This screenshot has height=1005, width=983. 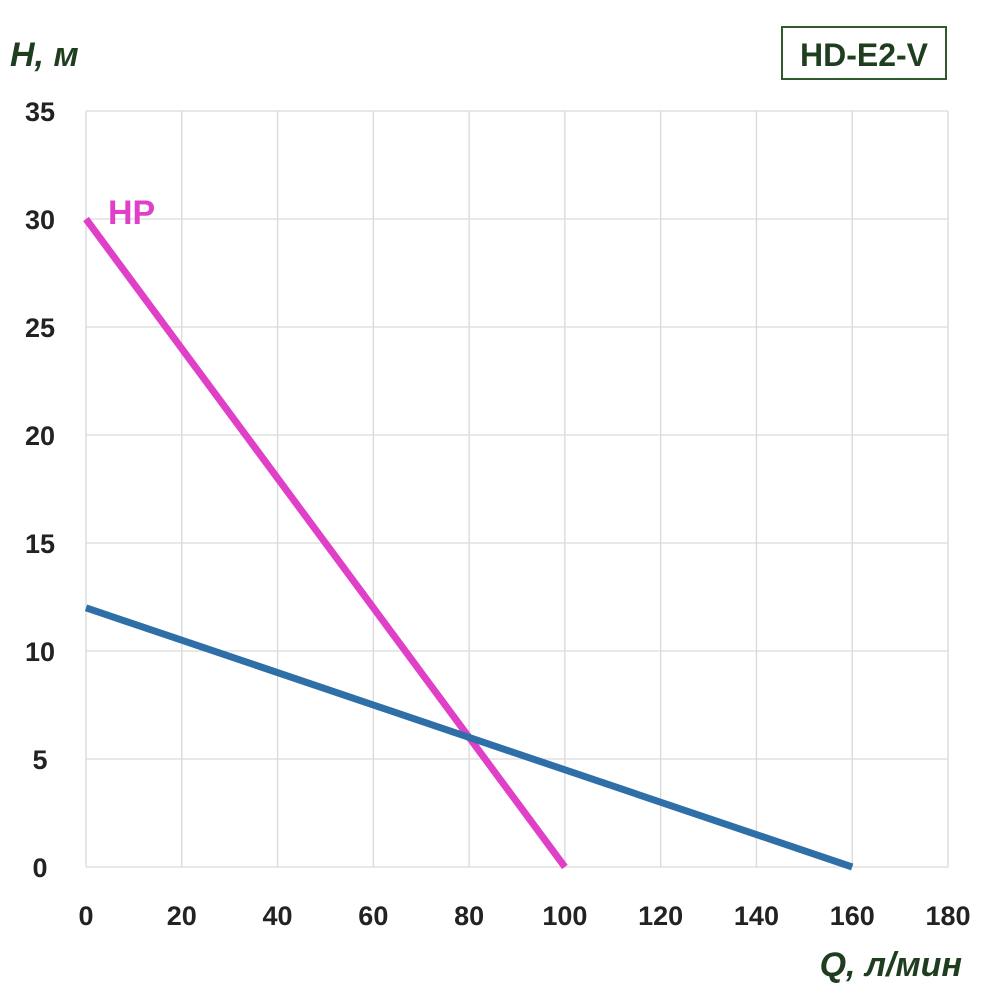 I want to click on y-tick-label: 35, so click(x=40, y=112).